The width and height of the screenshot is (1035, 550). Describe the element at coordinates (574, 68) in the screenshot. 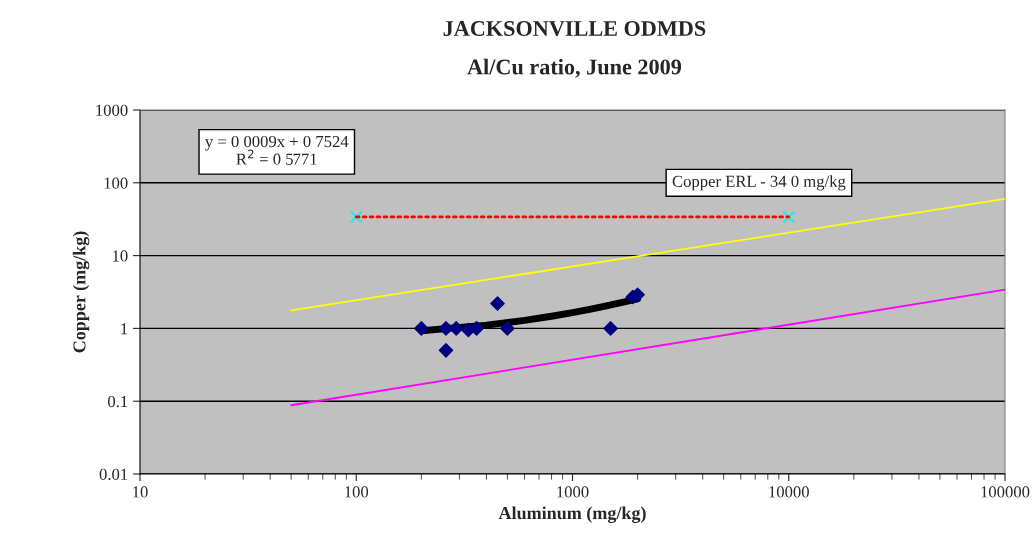

I see `chart-subtitle: Al/Cu ratio, June 2009` at that location.